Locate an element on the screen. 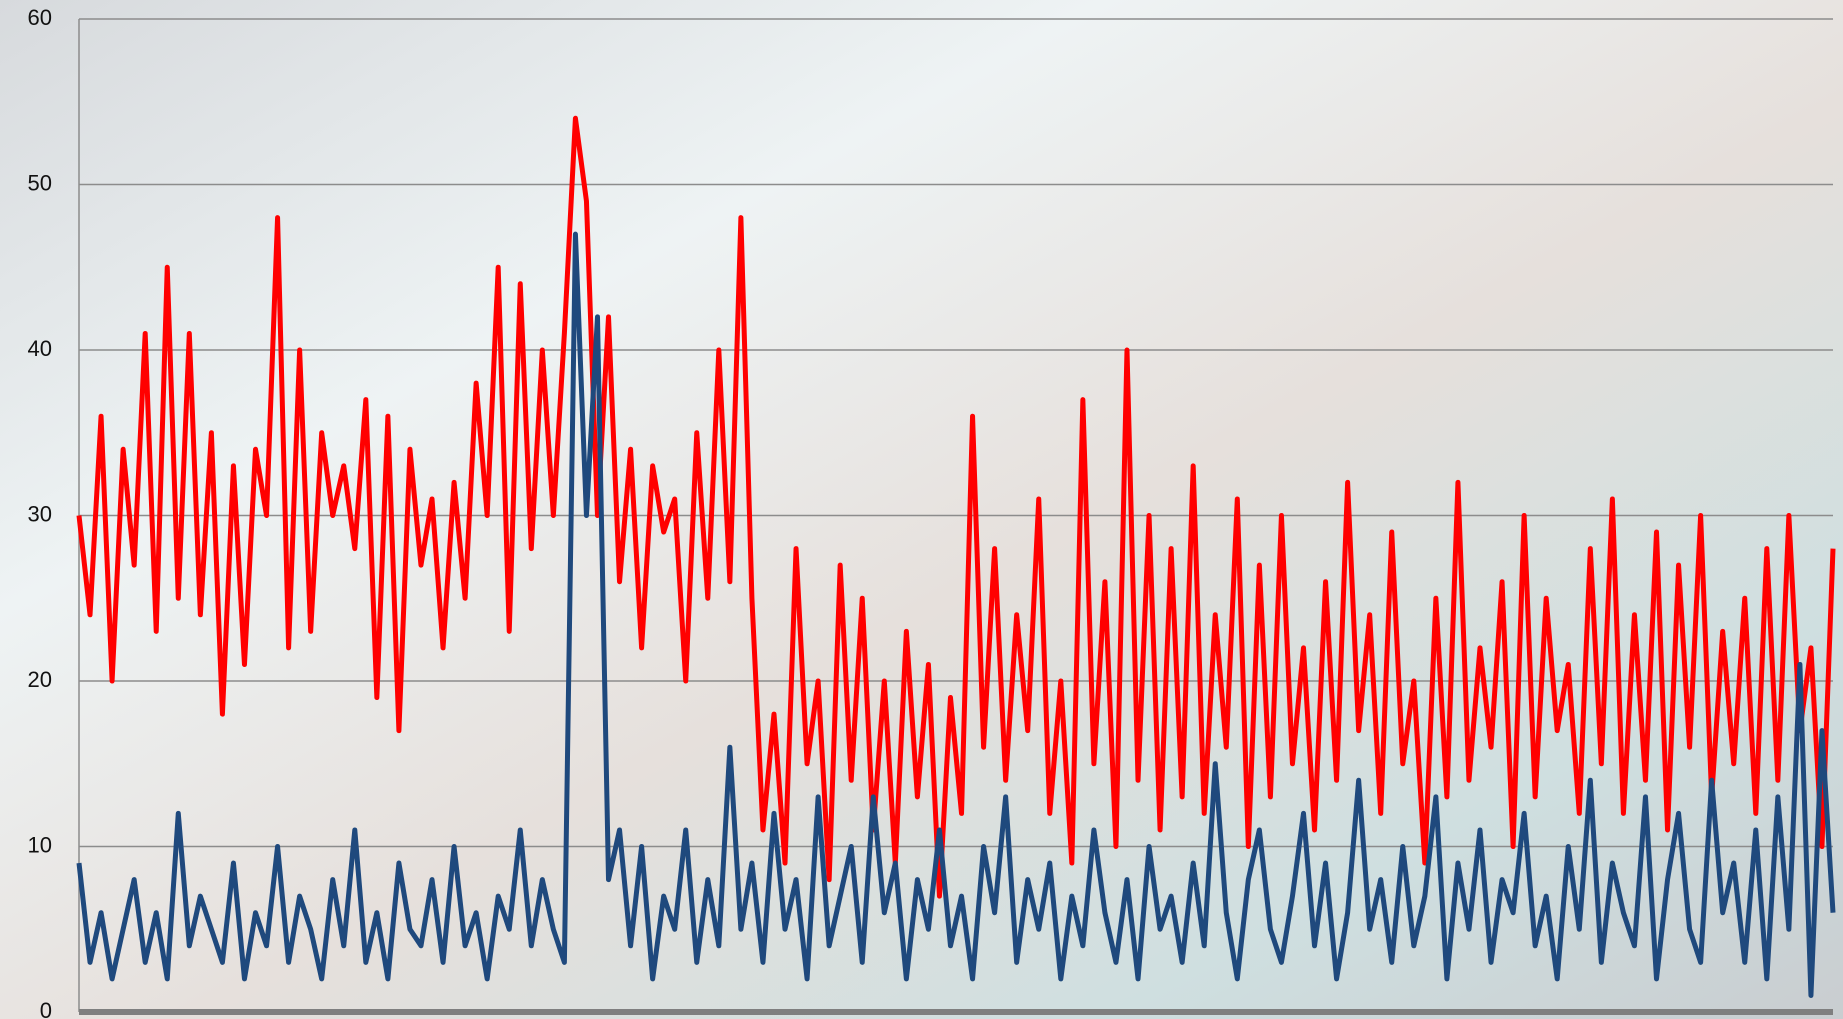 Image resolution: width=1843 pixels, height=1019 pixels. y-tick-label: 40 is located at coordinates (40, 348).